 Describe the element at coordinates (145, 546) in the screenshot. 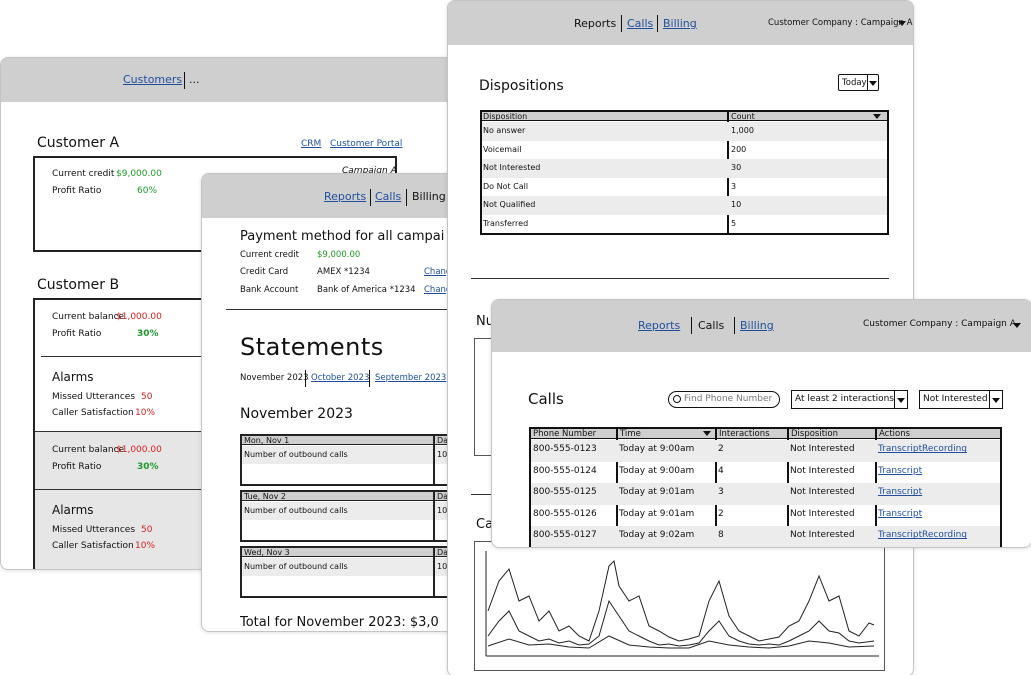

I see `field-value: 10%` at that location.